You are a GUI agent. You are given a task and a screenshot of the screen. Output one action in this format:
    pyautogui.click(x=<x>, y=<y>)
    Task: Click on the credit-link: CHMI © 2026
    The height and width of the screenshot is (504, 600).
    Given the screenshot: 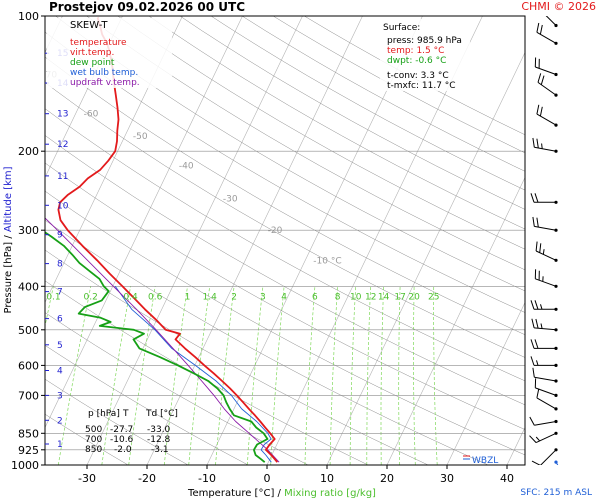 What is the action you would take?
    pyautogui.click(x=558, y=6)
    